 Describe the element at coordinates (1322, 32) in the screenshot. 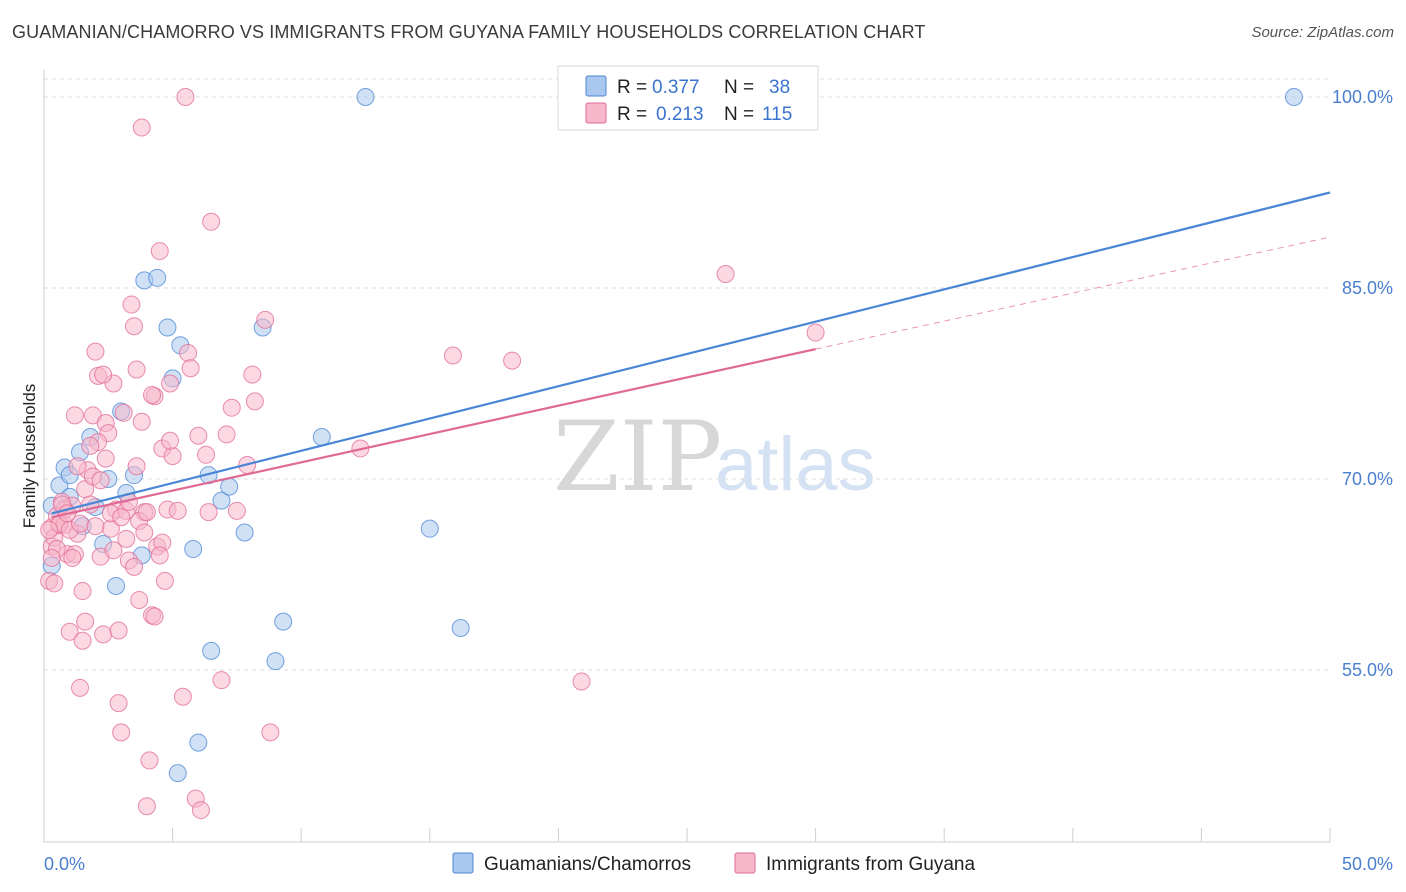

I see `chart-source: Source: ZipAtlas.com` at that location.